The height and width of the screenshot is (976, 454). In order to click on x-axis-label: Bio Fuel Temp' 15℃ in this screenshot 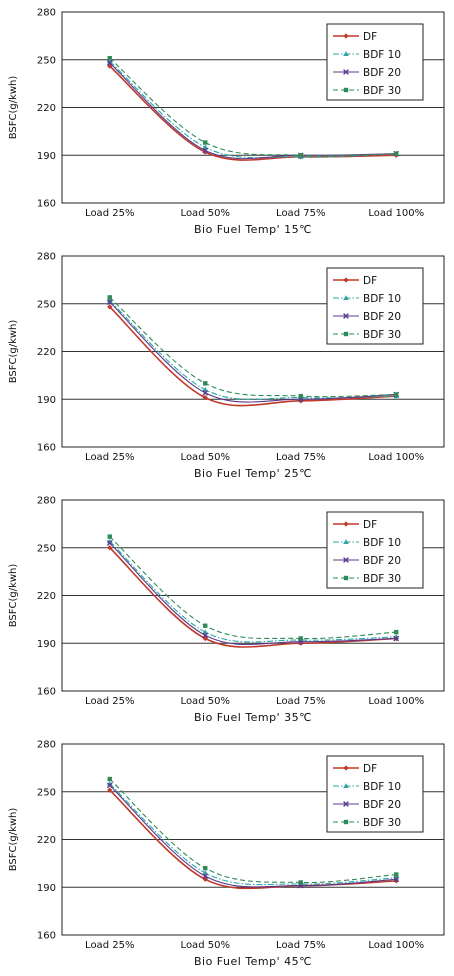, I will do `click(253, 229)`.